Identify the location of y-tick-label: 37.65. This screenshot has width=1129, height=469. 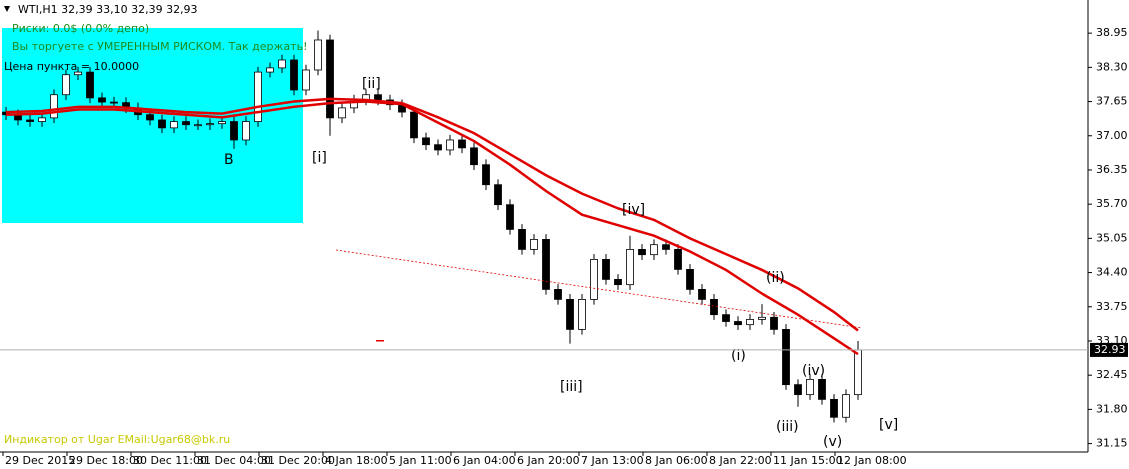
(1112, 101).